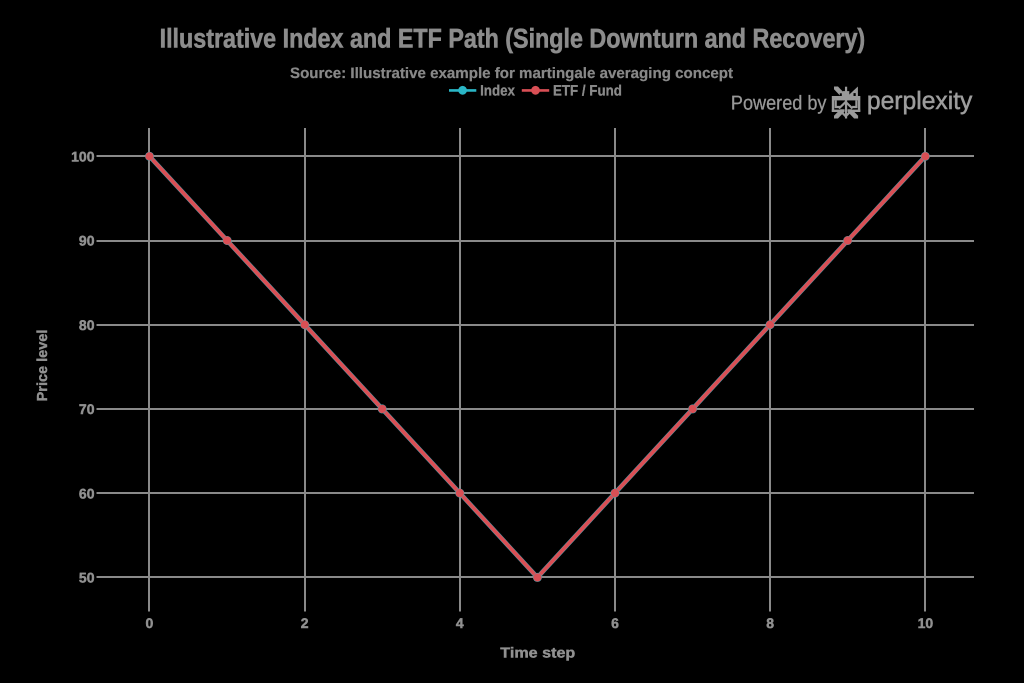 This screenshot has height=683, width=1024. Describe the element at coordinates (615, 623) in the screenshot. I see `svg-text: 6` at that location.